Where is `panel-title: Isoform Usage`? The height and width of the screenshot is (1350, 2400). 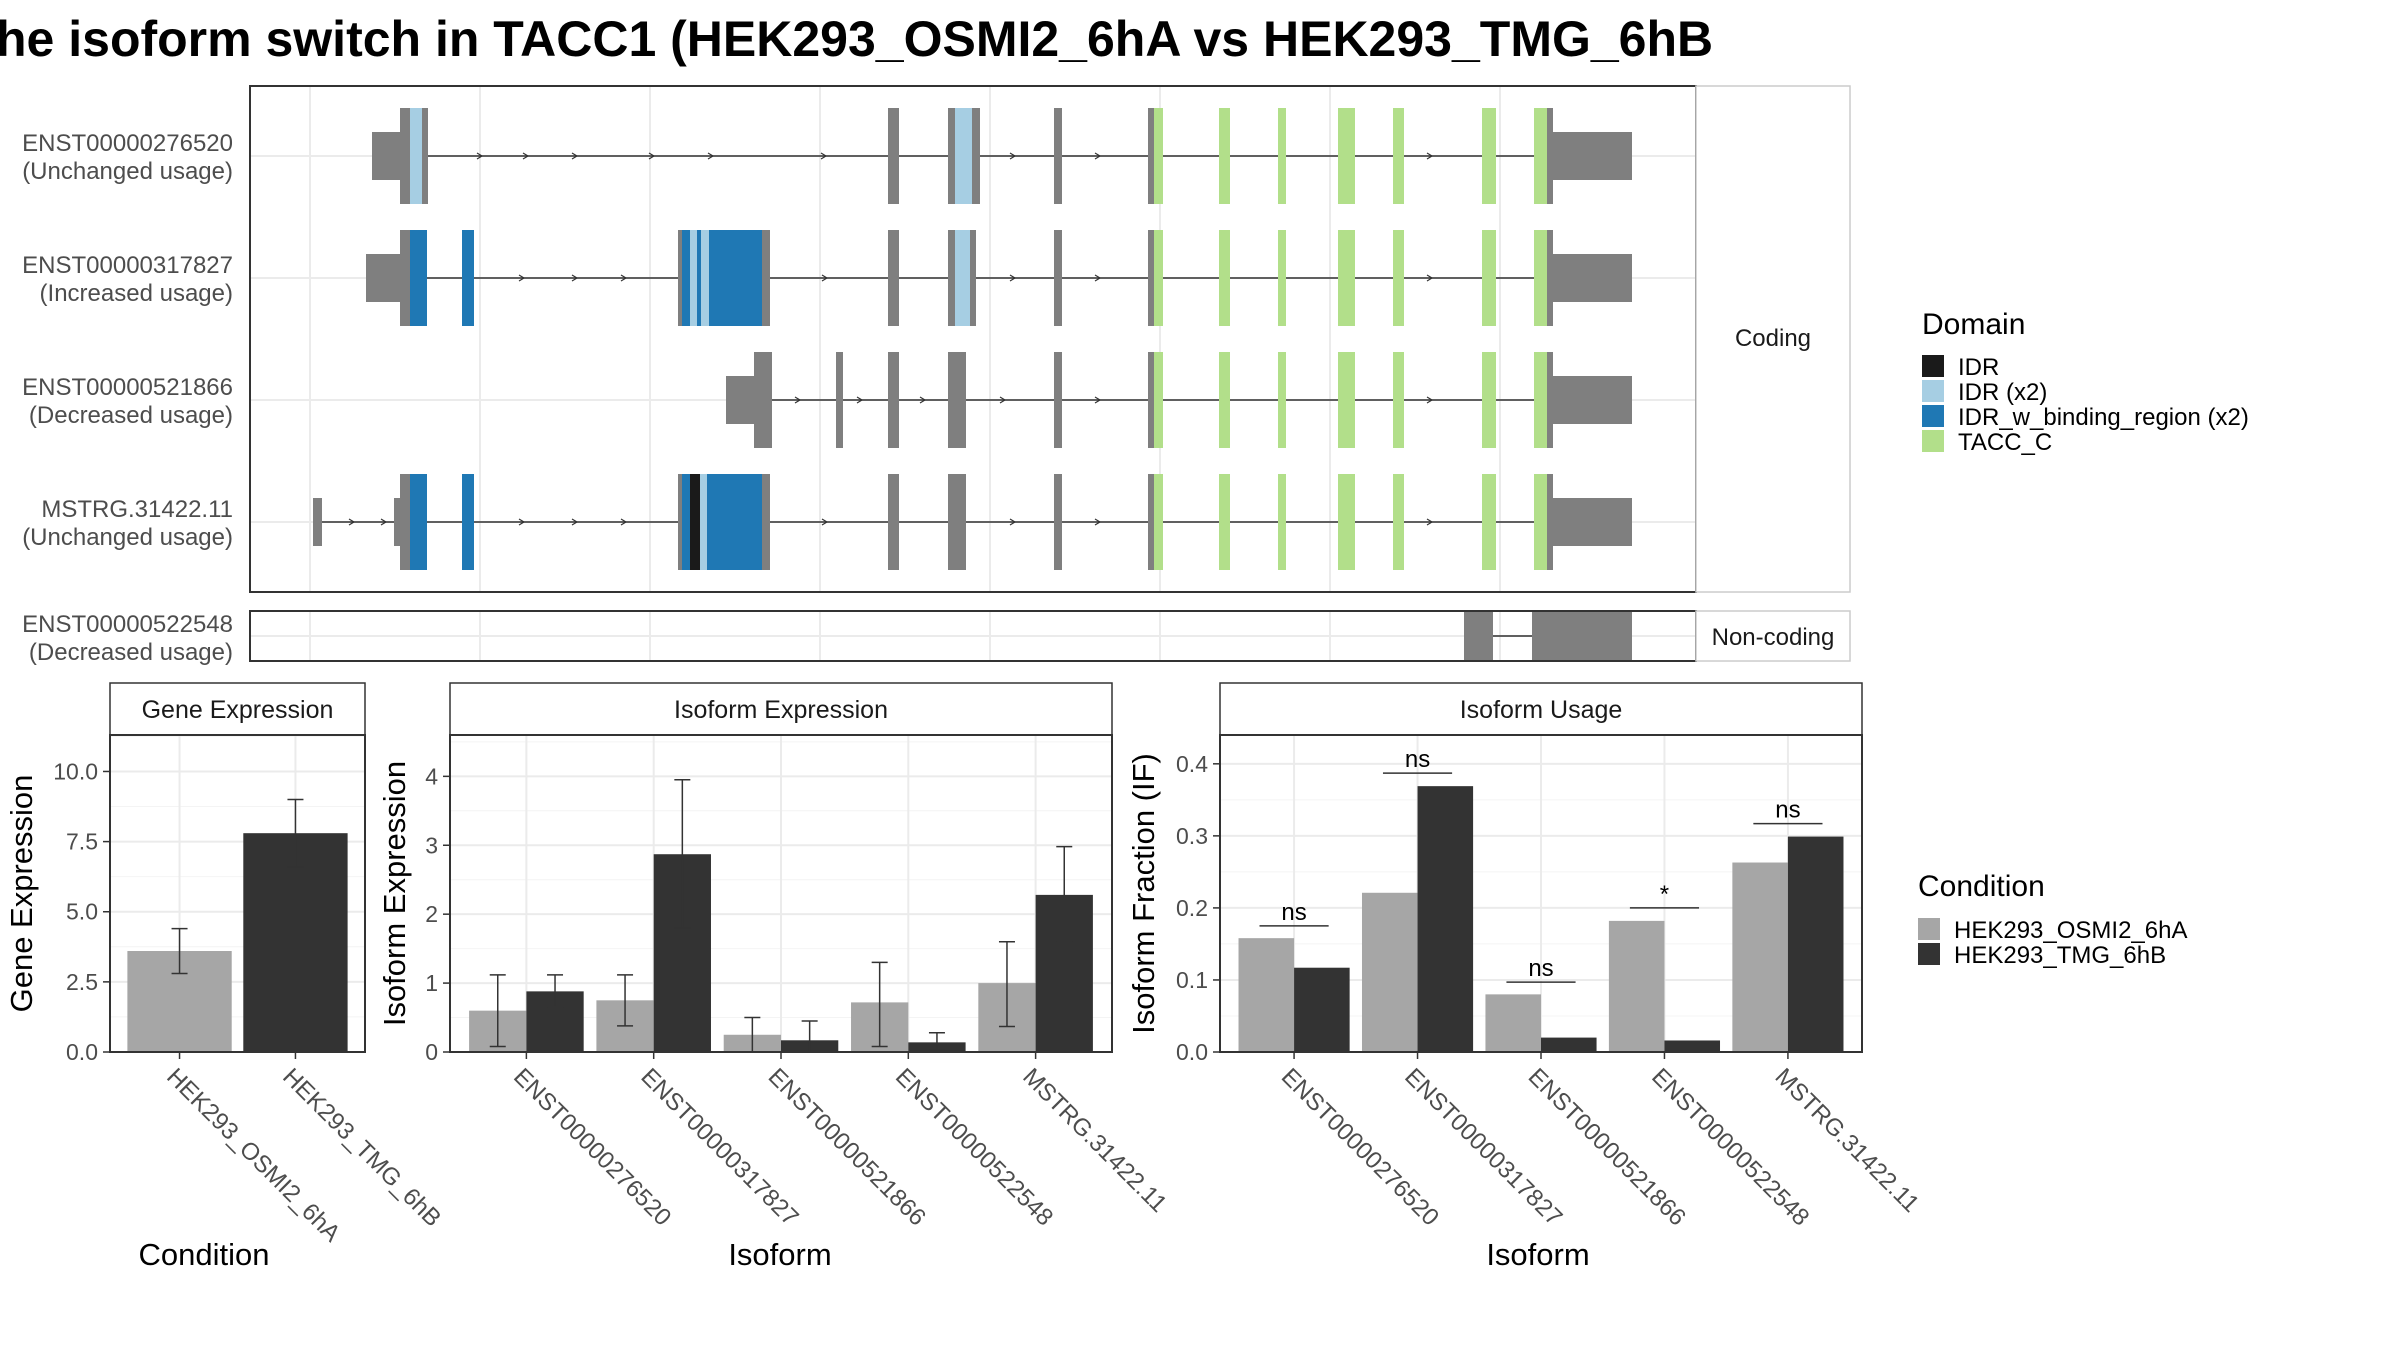
panel-title: Isoform Usage is located at coordinates (1541, 710).